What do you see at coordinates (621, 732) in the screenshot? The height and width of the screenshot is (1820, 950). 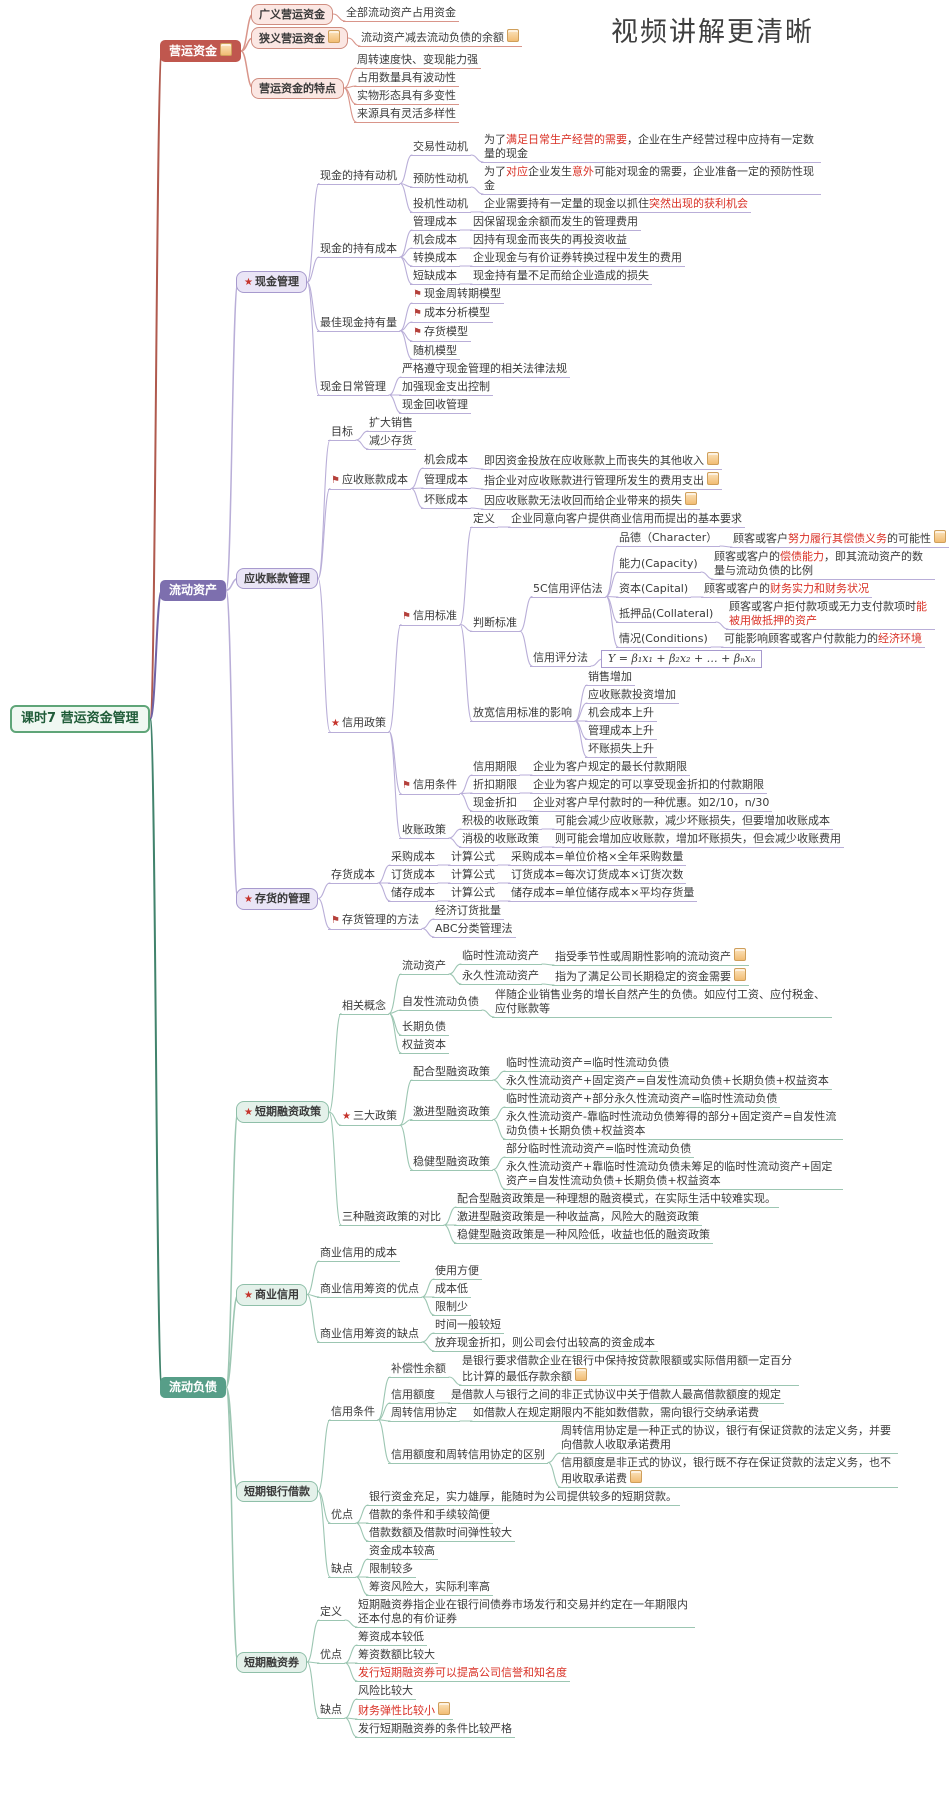 I see `topic: 管理成本上升` at bounding box center [621, 732].